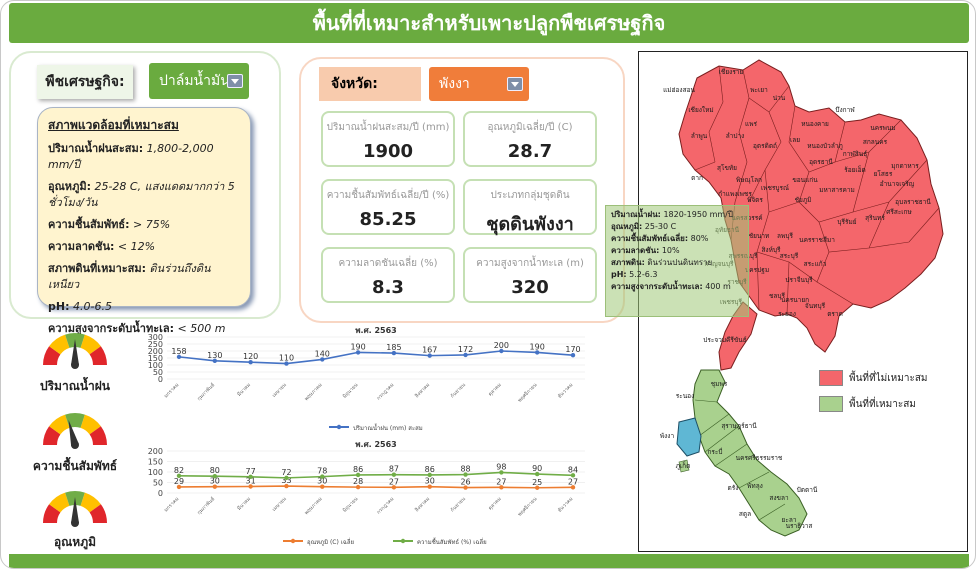  Describe the element at coordinates (787, 314) in the screenshot. I see `map-province-label: ระยอง` at that location.